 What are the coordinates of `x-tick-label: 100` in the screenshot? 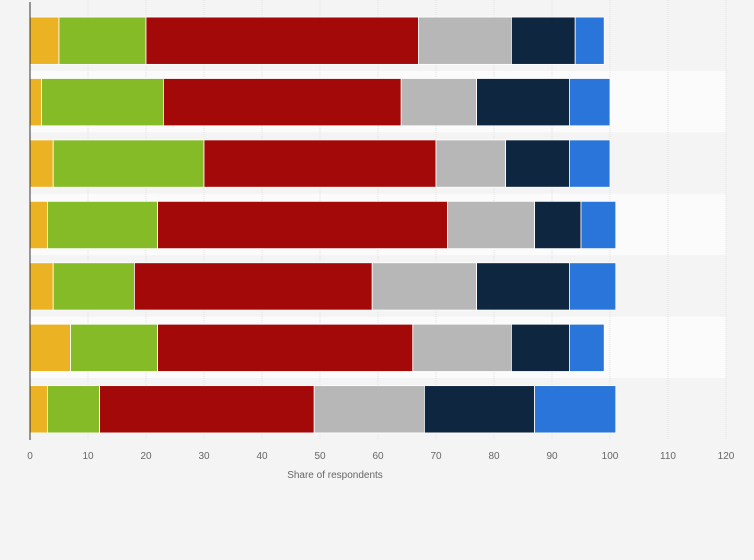 It's located at (610, 456).